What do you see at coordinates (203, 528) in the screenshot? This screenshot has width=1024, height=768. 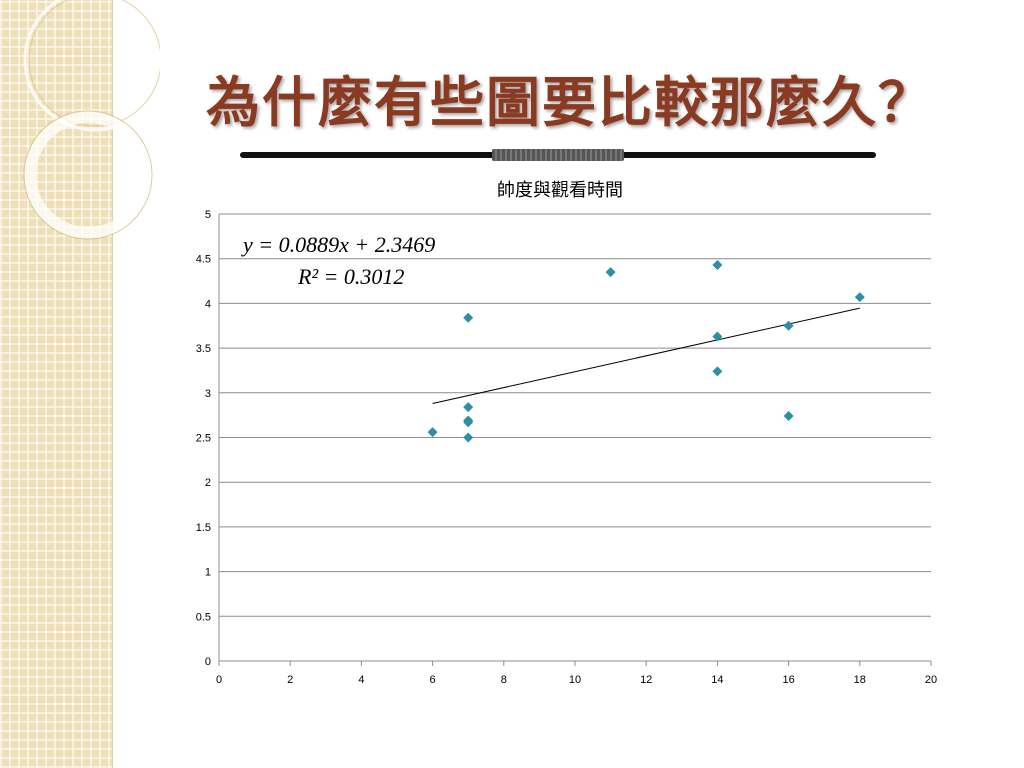 I see `y-tick-label: 1.5` at bounding box center [203, 528].